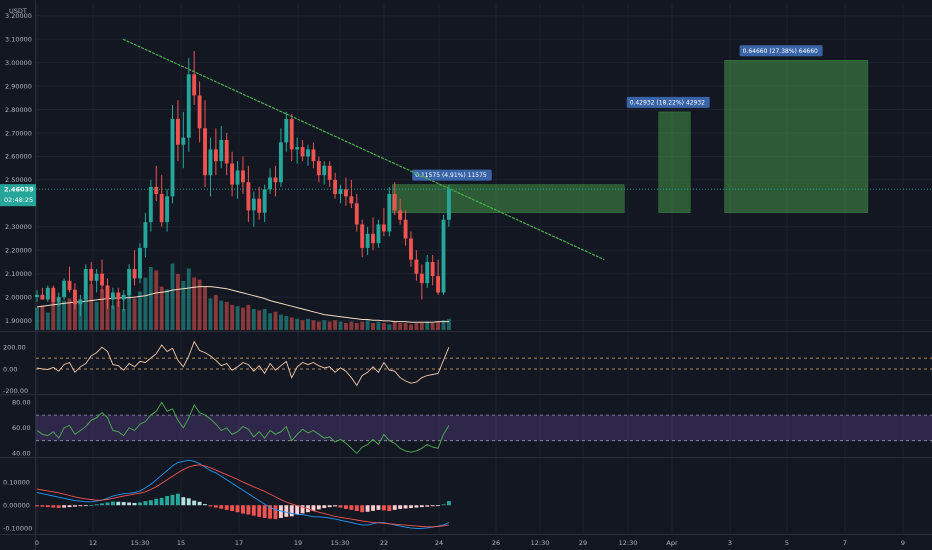  What do you see at coordinates (484, 363) in the screenshot?
I see `cci-pane` at bounding box center [484, 363].